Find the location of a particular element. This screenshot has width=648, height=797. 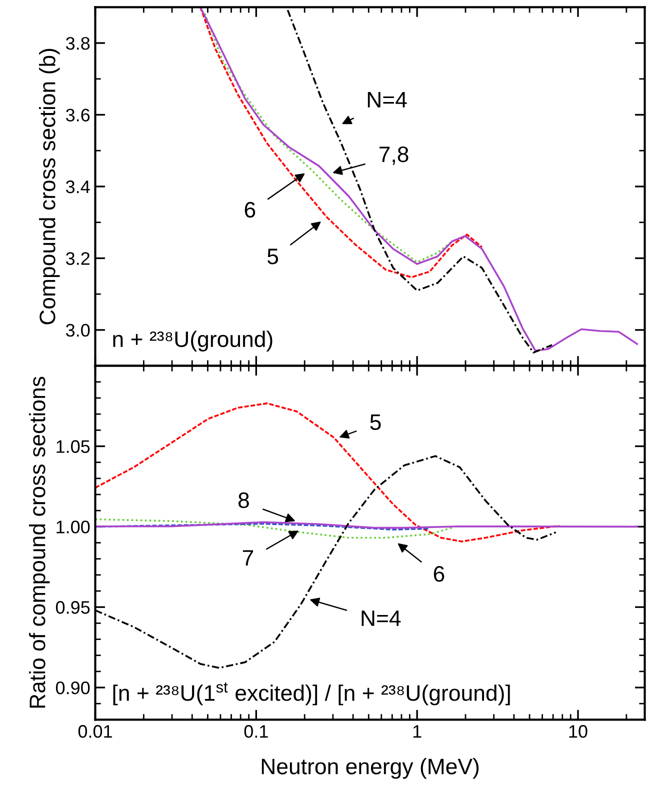

annotation: 8 is located at coordinates (243, 500).